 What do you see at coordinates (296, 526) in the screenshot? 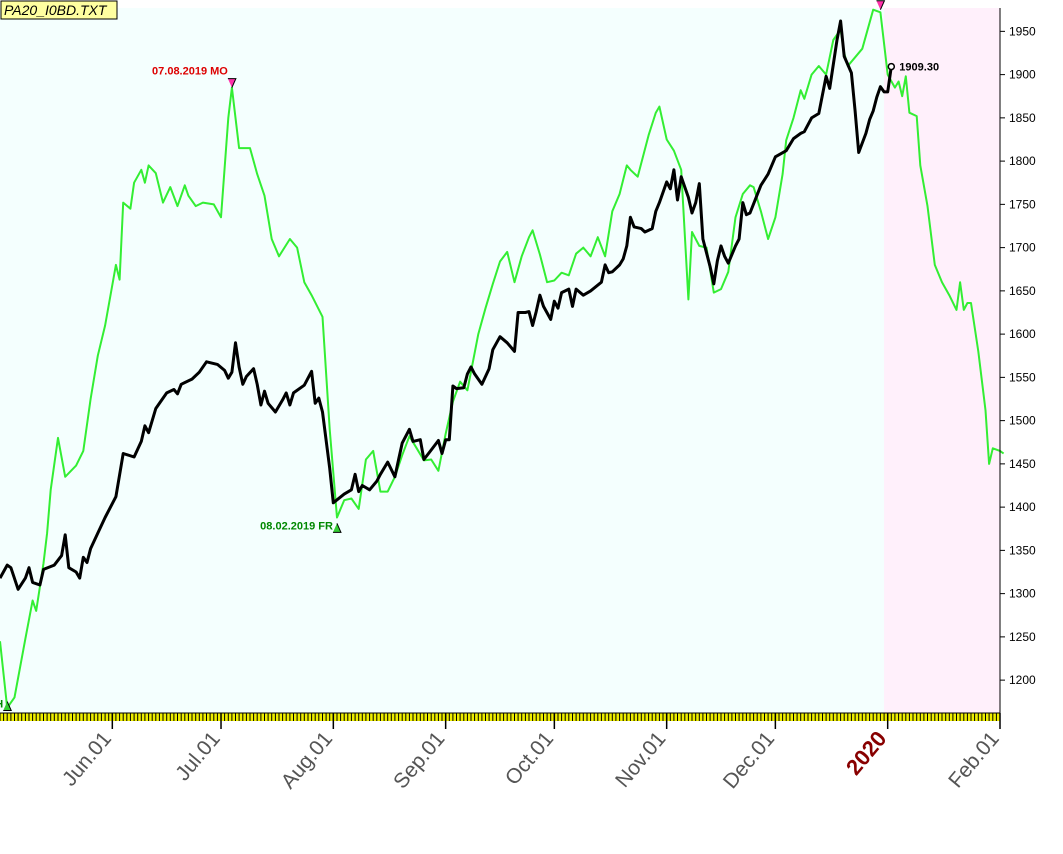
I see `bottom-marker-label: 08.02.2019 FR` at bounding box center [296, 526].